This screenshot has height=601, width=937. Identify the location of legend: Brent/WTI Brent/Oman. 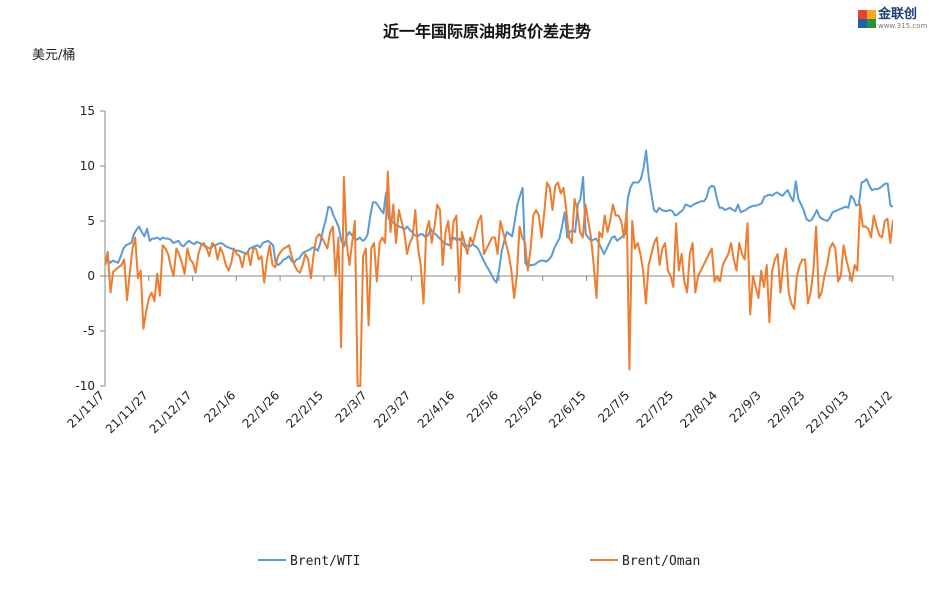
(479, 561).